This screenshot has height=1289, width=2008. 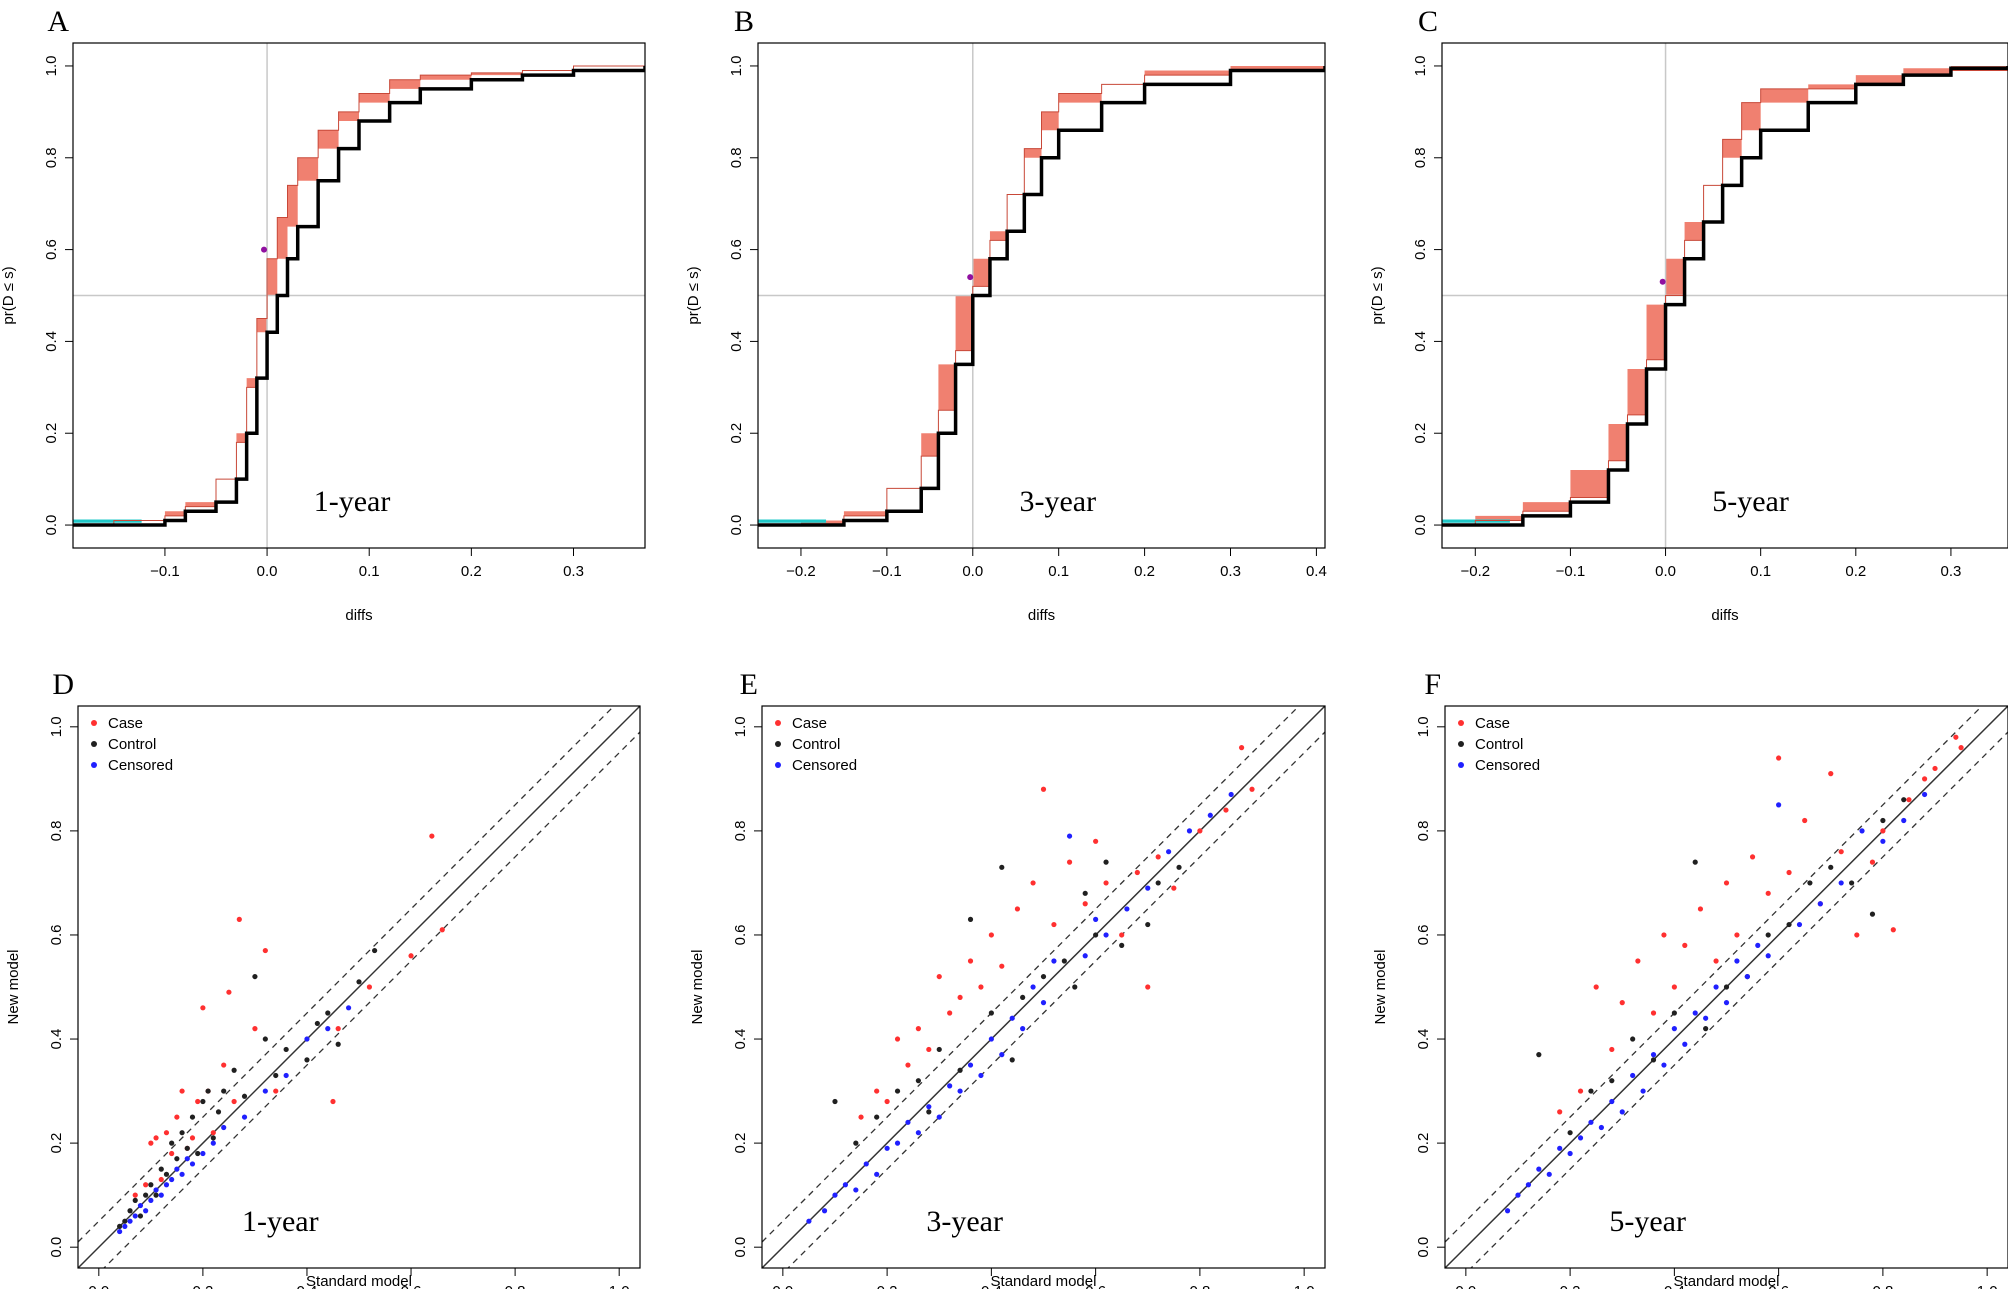 I want to click on x-tick-label: 1.0, so click(x=1987, y=1286).